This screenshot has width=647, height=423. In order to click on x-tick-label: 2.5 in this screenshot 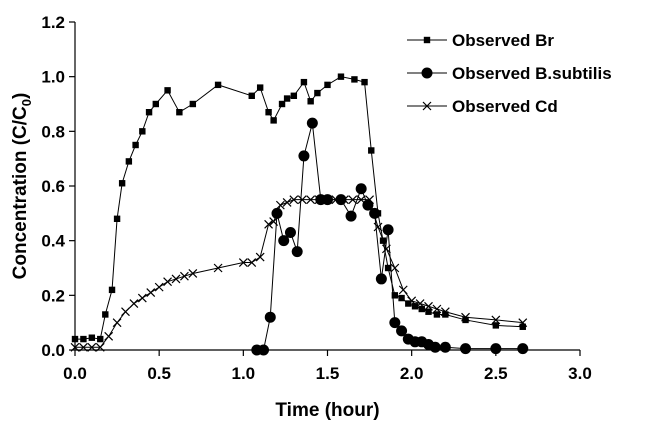, I will do `click(496, 373)`.